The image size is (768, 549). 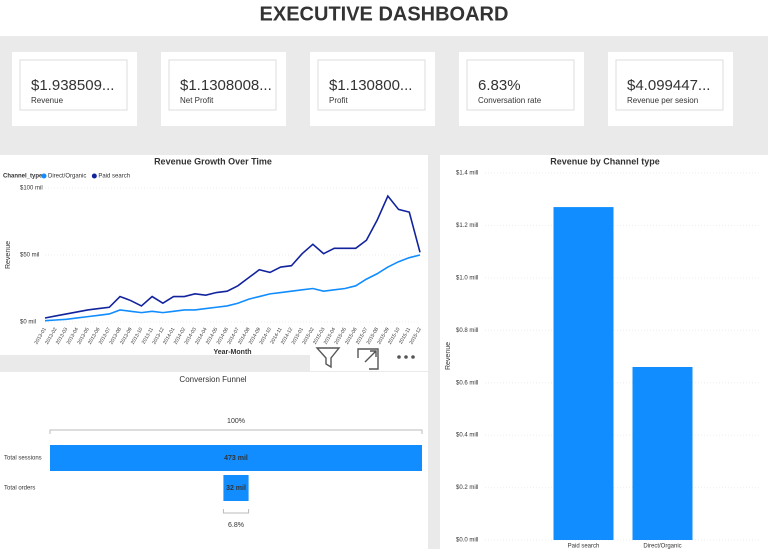 I want to click on y-tick-label: $0.2 mill, so click(x=467, y=488).